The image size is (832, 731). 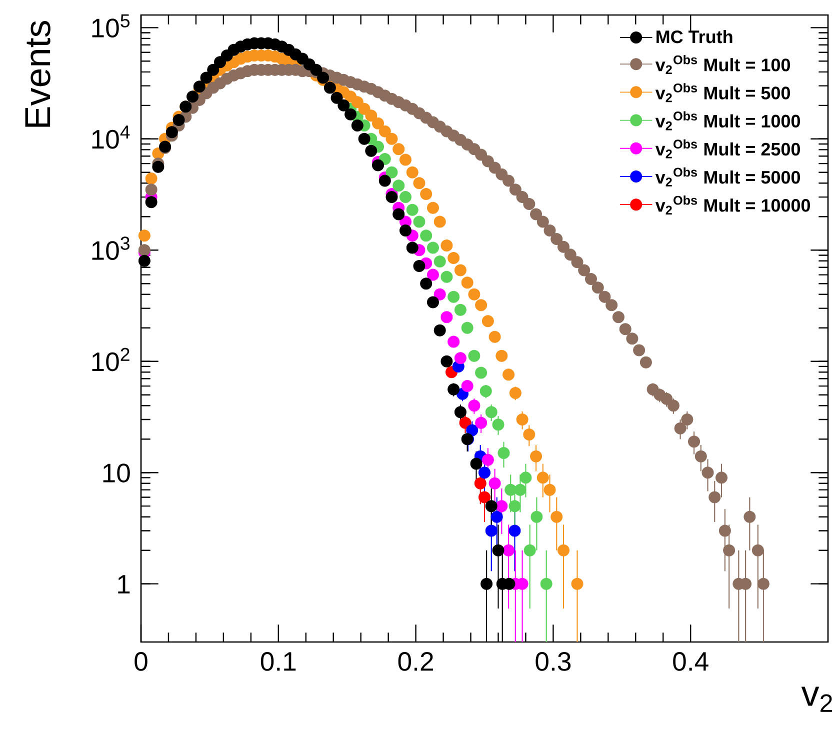 What do you see at coordinates (37, 74) in the screenshot?
I see `y-axis-title: Events` at bounding box center [37, 74].